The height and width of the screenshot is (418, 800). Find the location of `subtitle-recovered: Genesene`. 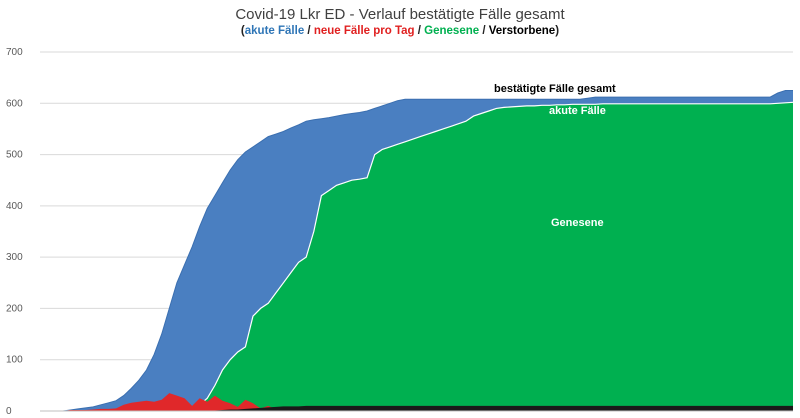

subtitle-recovered: Genesene is located at coordinates (452, 31).